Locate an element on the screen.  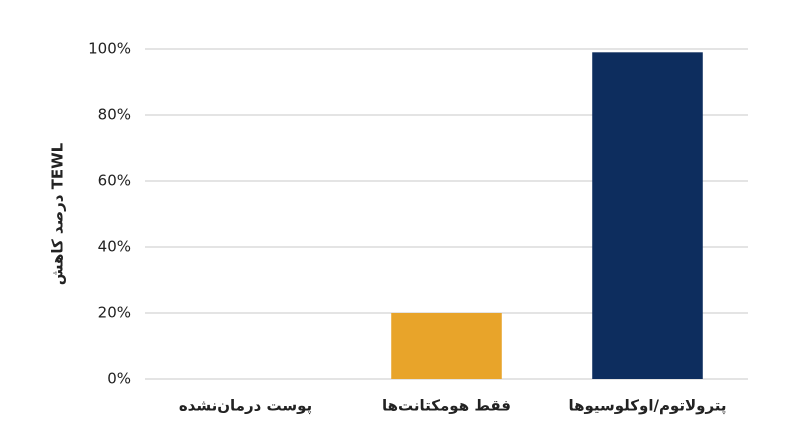
x-tick-label: فقط هومکتانت‌ها is located at coordinates (446, 406).